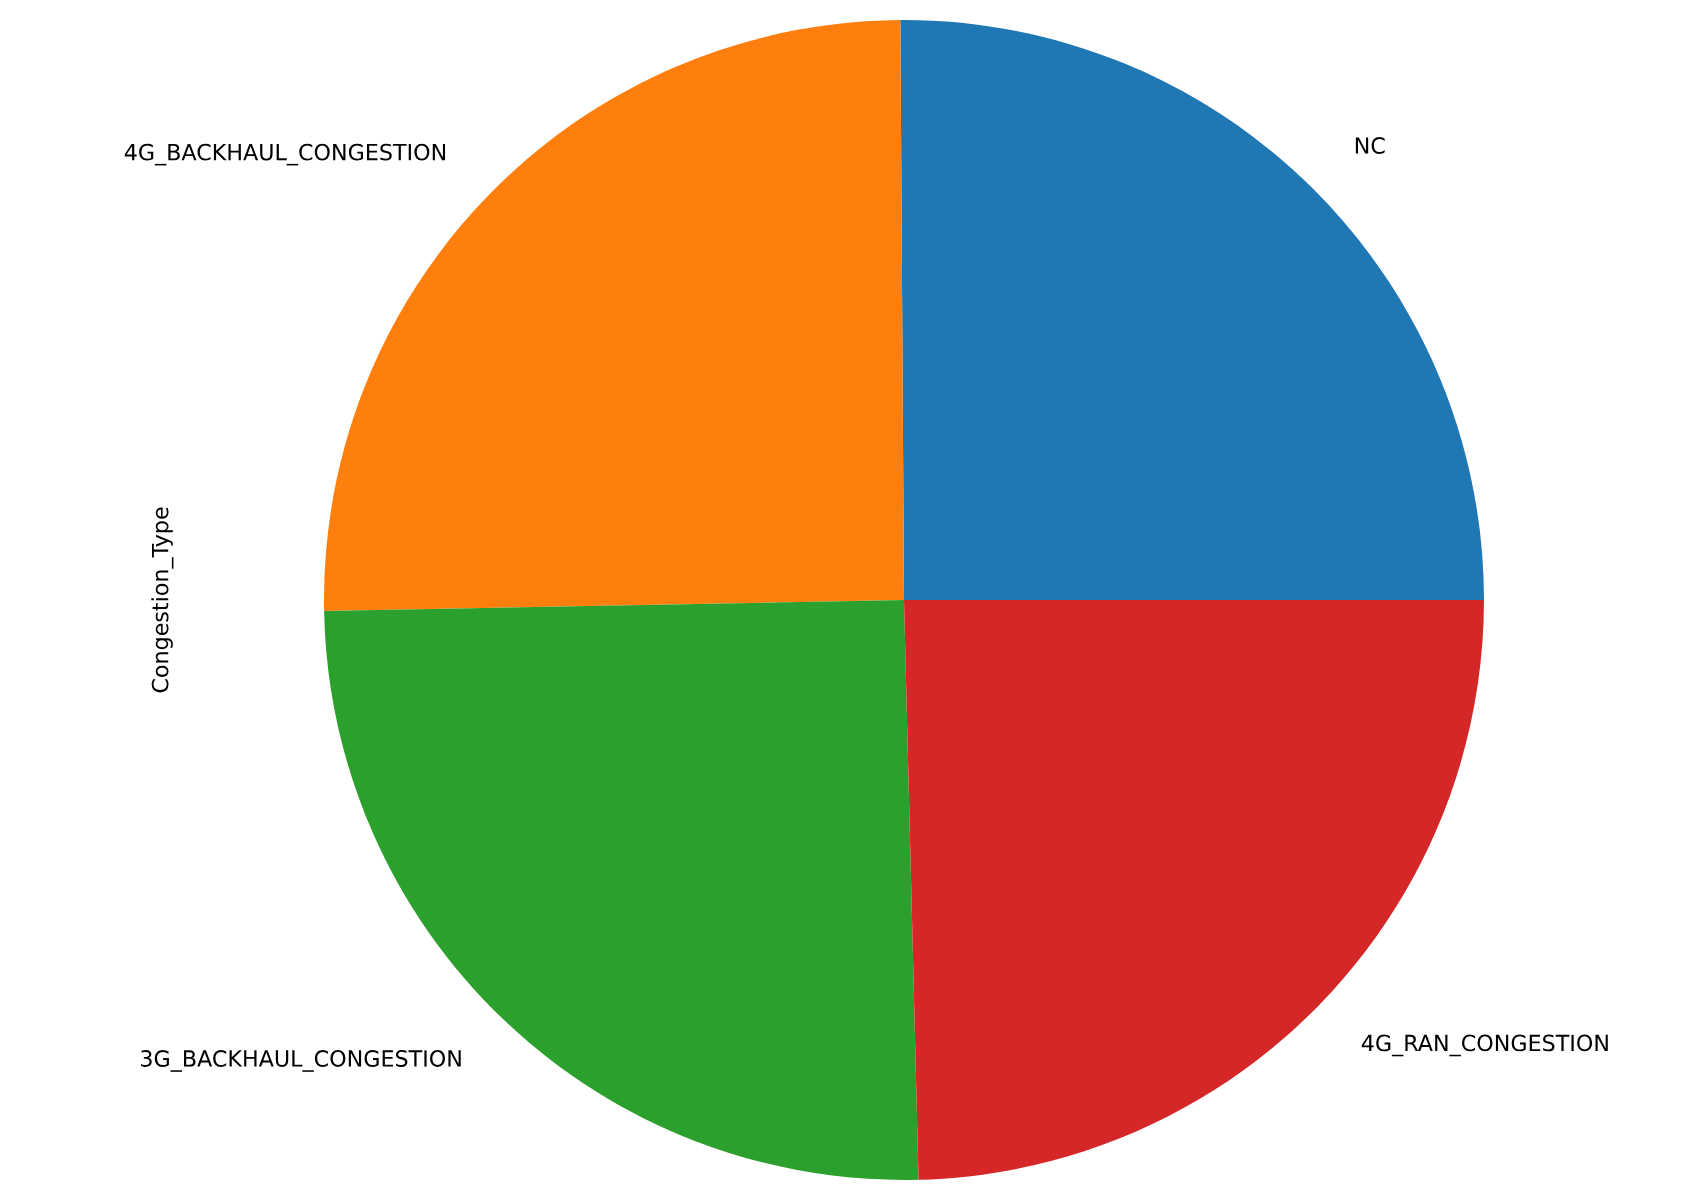  I want to click on slice-label: 3G_BACKHAUL_CONGESTION, so click(301, 1061).